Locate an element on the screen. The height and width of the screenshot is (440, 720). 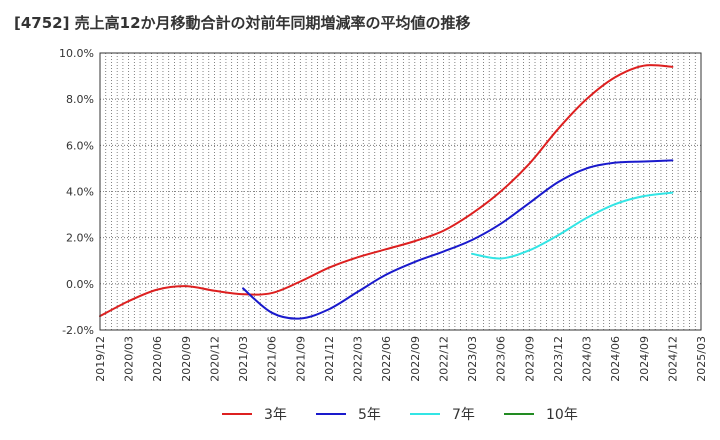
x-tick-label: 2019/12 is located at coordinates (100, 359).